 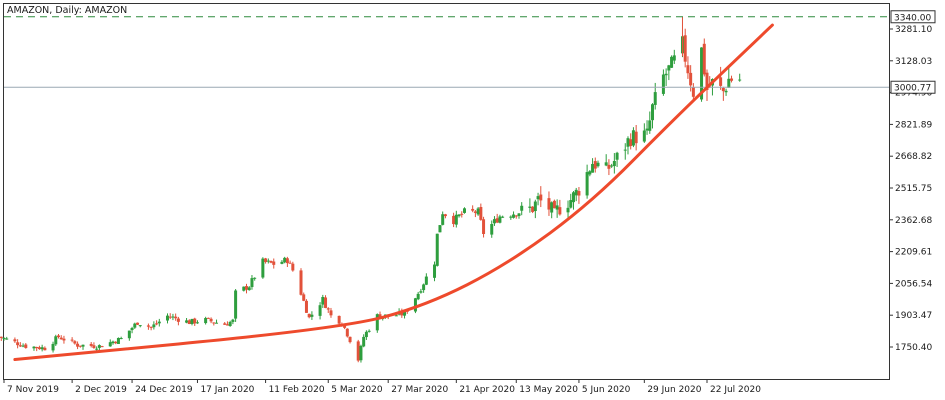 I want to click on x-tick-label: 5 Jun 2020, so click(x=606, y=390).